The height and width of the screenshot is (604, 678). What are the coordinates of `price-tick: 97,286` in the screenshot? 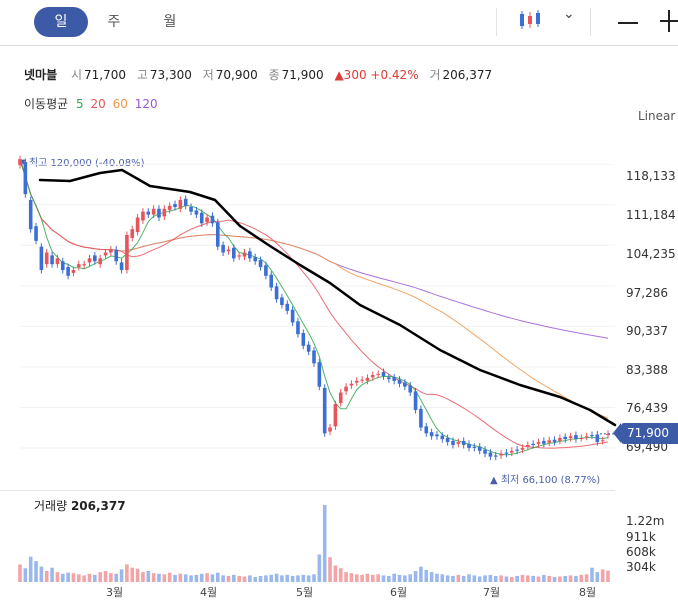 It's located at (647, 293).